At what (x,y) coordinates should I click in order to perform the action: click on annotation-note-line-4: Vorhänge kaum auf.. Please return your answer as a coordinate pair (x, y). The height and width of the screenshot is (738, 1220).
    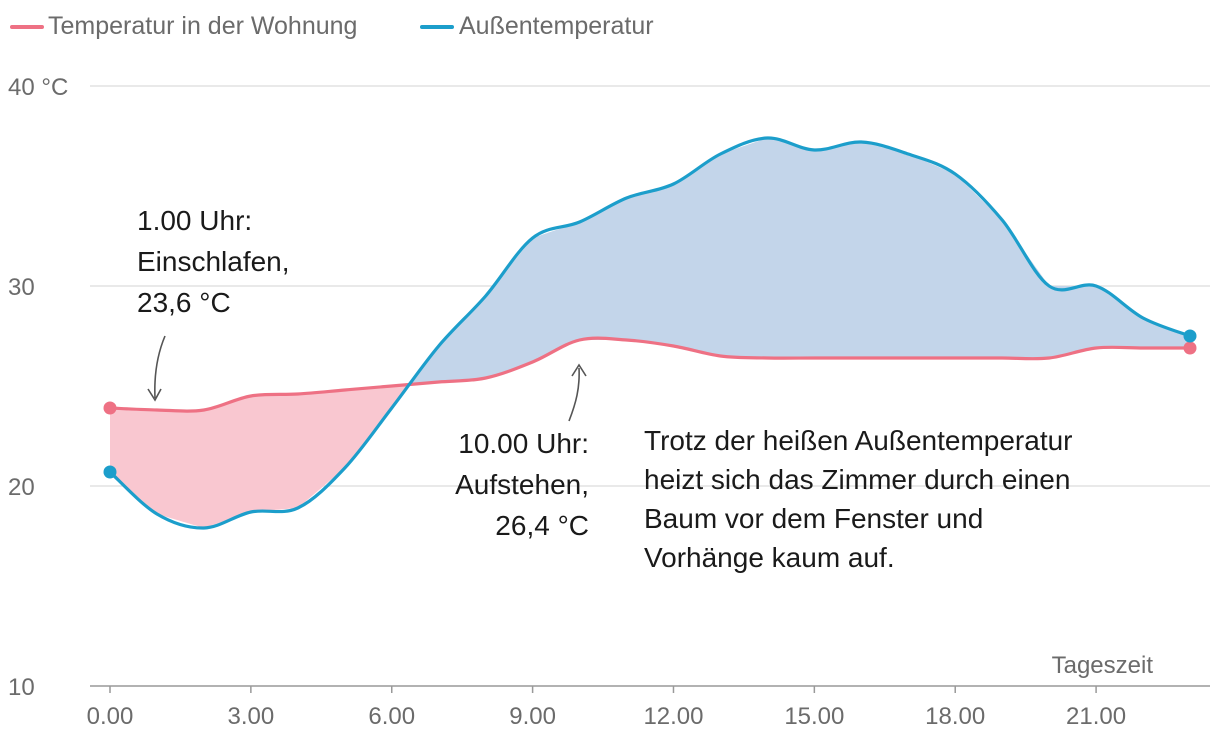
    Looking at the image, I should click on (769, 557).